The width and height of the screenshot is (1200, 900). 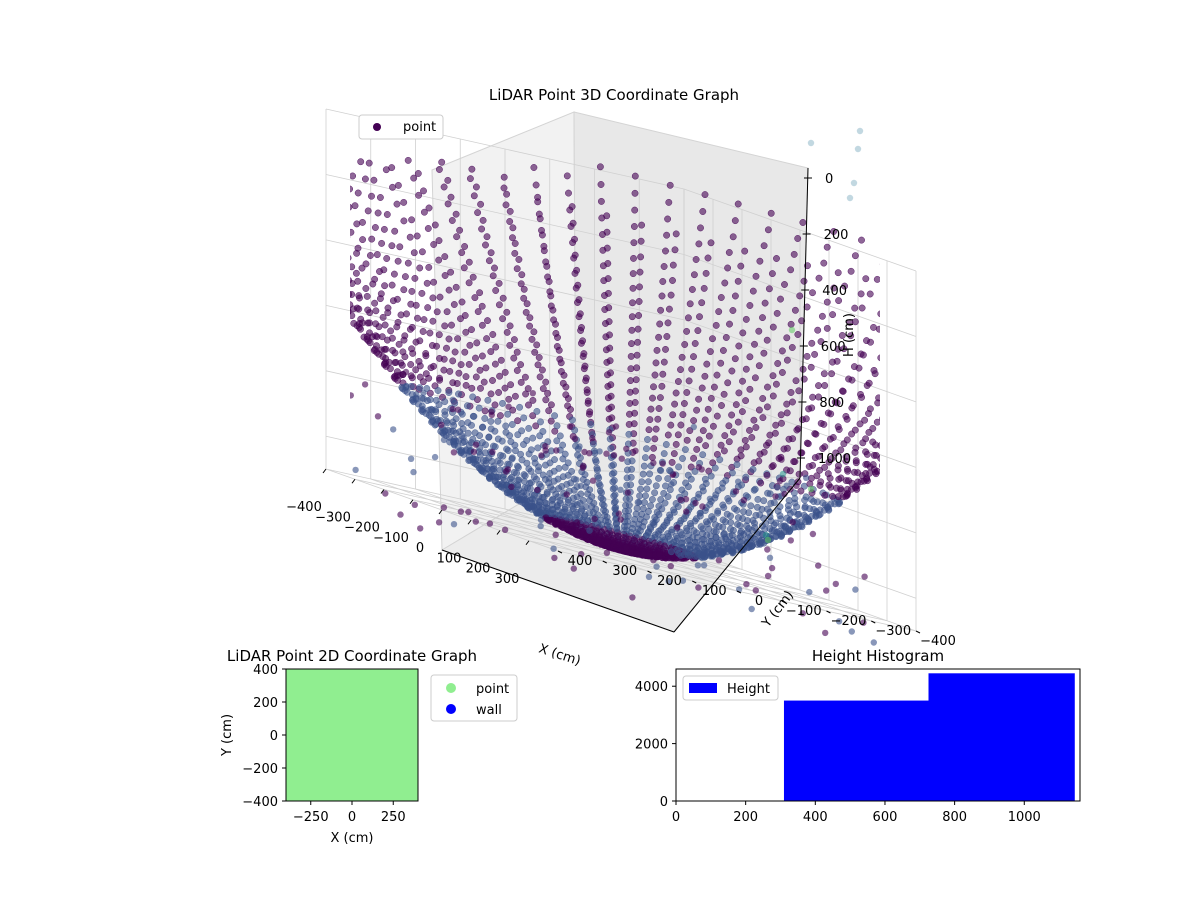 What do you see at coordinates (333, 517) in the screenshot?
I see `x-tick-label: −300` at bounding box center [333, 517].